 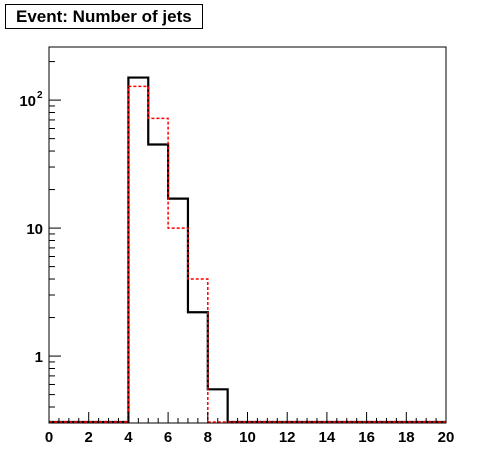 What do you see at coordinates (39, 357) in the screenshot?
I see `y-tick-label: 1` at bounding box center [39, 357].